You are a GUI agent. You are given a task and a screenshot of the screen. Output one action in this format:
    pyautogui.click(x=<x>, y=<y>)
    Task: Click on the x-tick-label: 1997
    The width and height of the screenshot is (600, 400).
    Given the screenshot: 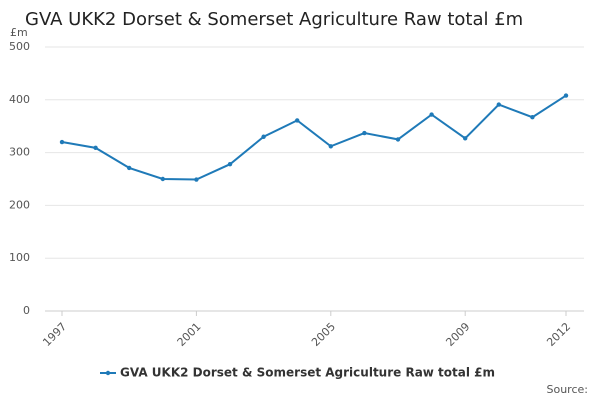 What is the action you would take?
    pyautogui.click(x=54, y=334)
    